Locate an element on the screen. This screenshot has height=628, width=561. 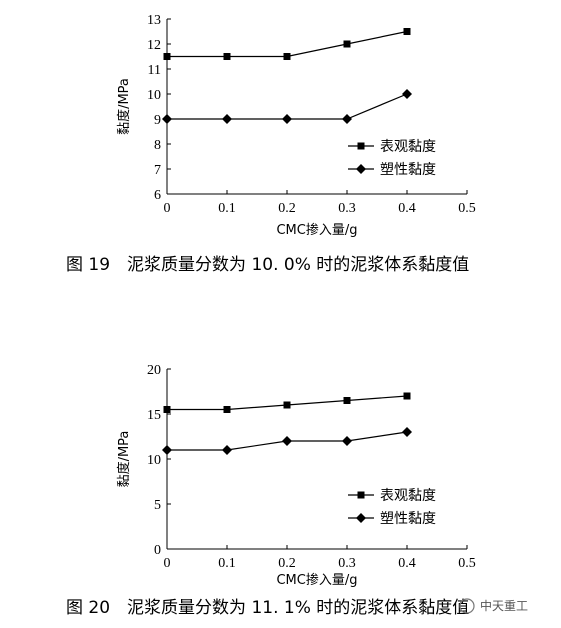
y-tick-label: 6 is located at coordinates (157, 195).